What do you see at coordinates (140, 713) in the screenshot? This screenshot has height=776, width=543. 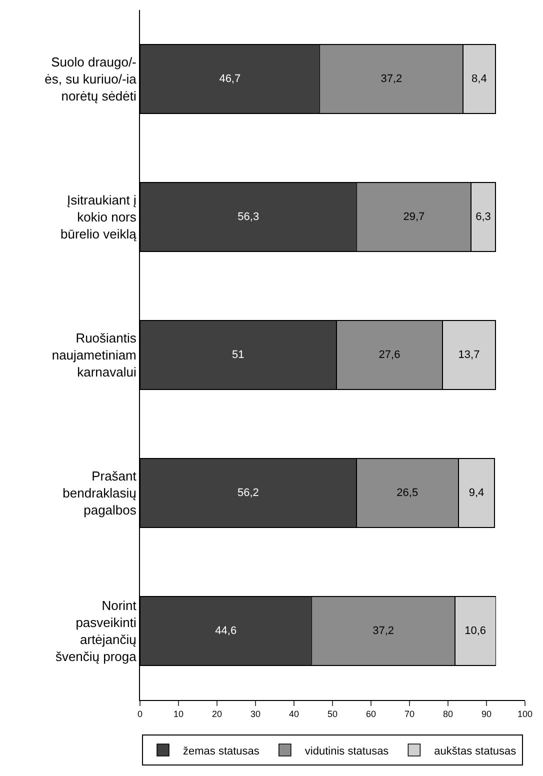 I see `x-tick-label: 0` at bounding box center [140, 713].